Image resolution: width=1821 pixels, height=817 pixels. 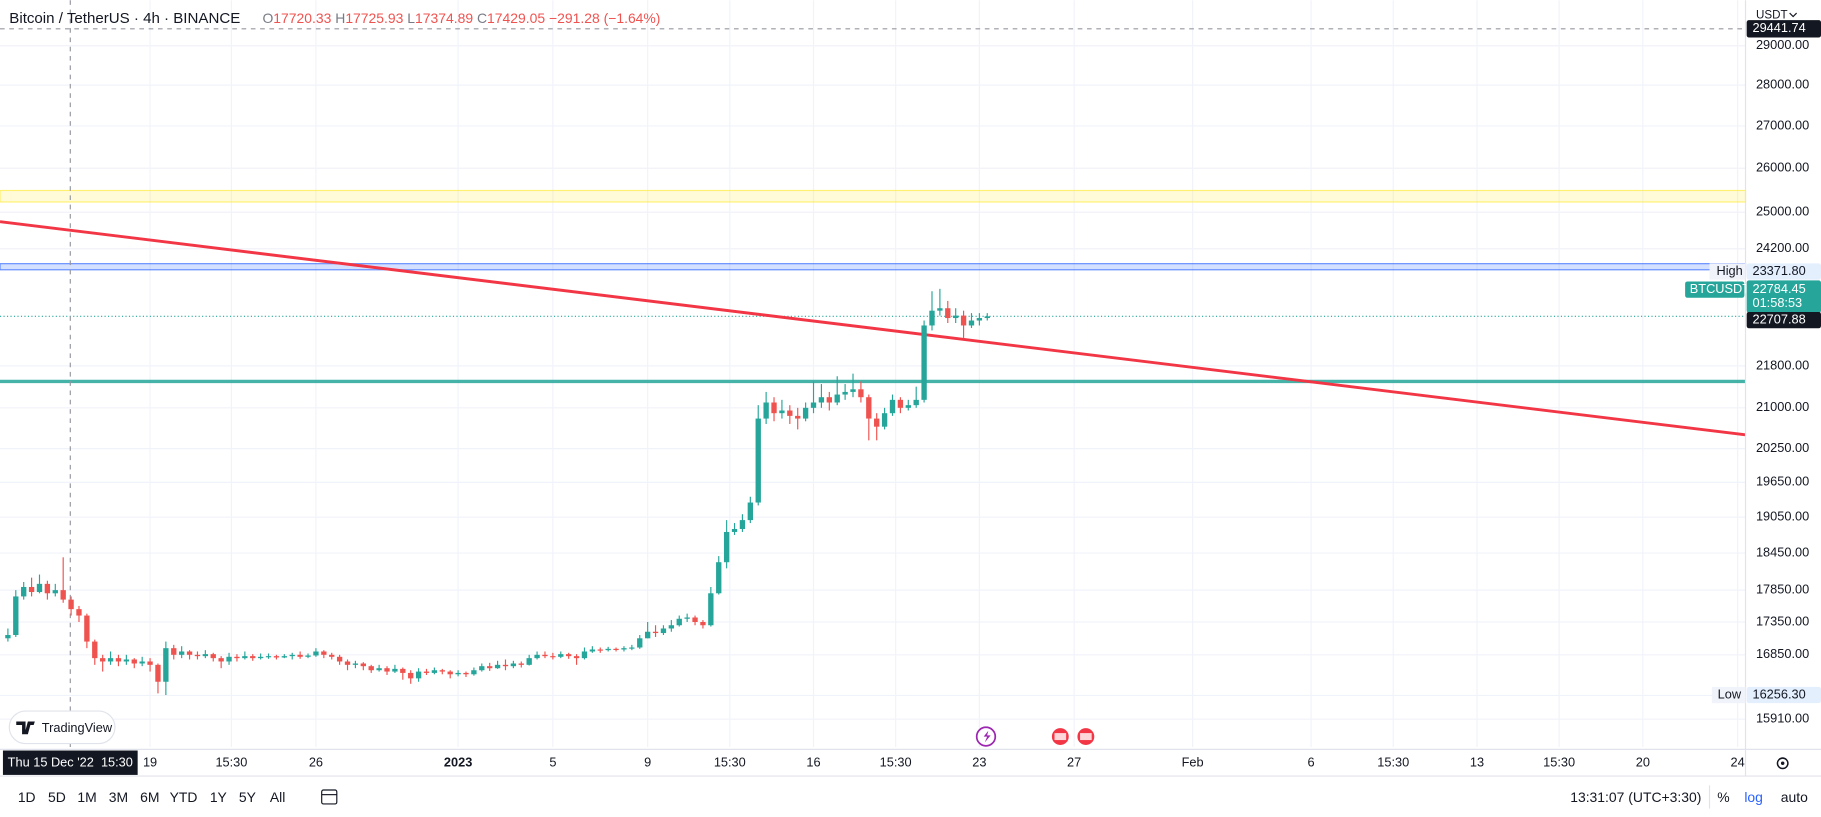 I want to click on x-tick-label: 19, so click(x=150, y=762).